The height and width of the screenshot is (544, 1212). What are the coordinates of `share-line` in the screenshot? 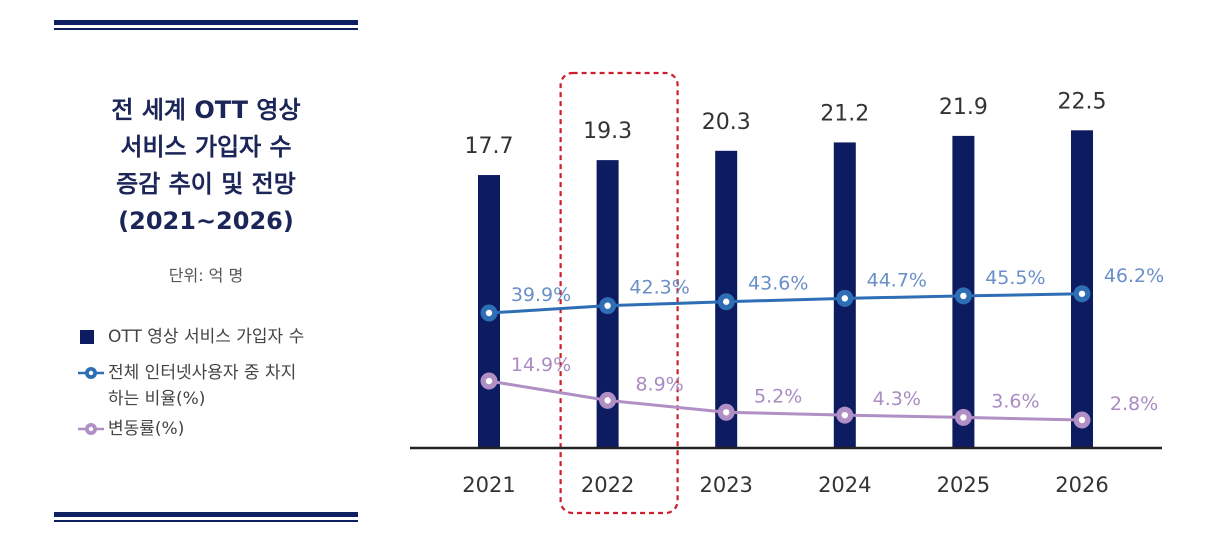 It's located at (785, 303).